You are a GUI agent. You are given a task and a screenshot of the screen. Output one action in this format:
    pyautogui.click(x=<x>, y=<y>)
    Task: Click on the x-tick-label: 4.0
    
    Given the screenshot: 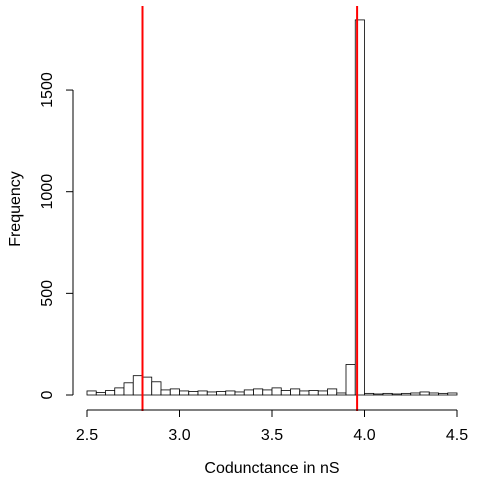 What is the action you would take?
    pyautogui.click(x=364, y=435)
    